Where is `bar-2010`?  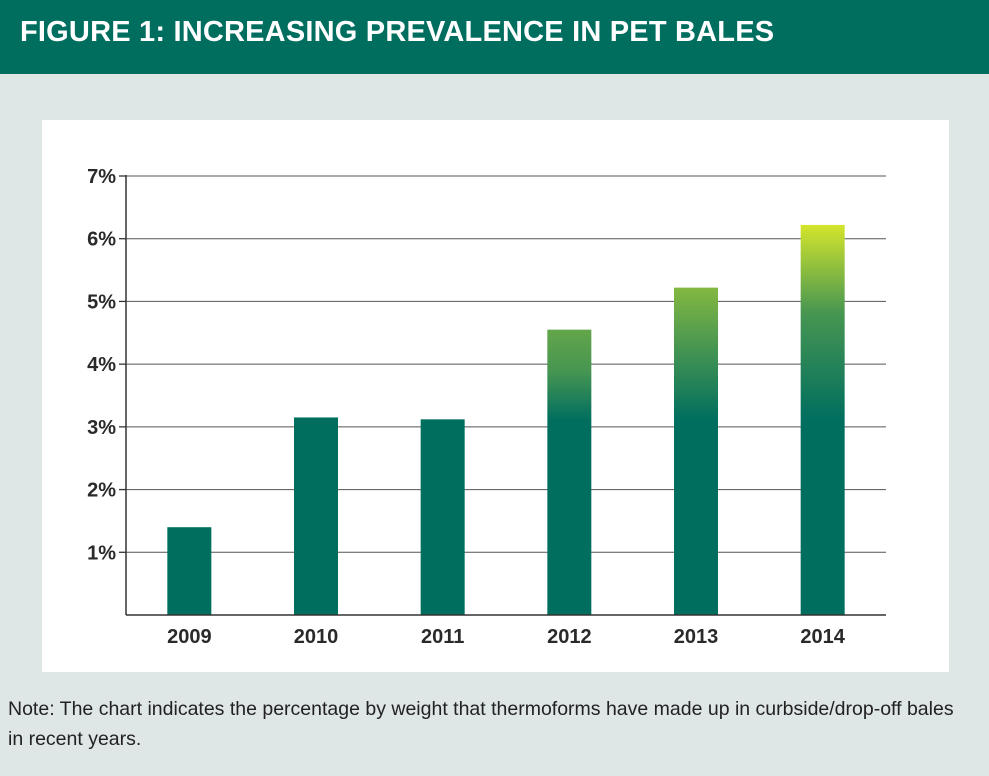
bar-2010 is located at coordinates (316, 516).